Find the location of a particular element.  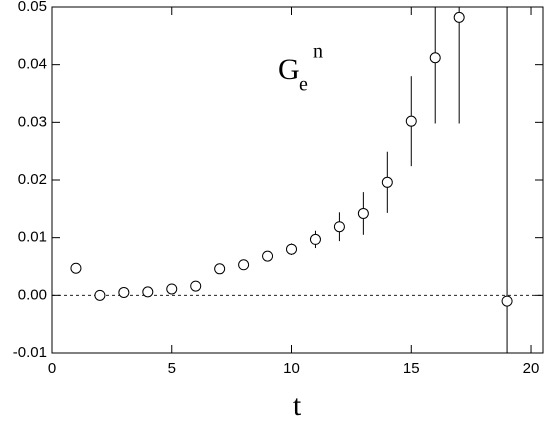

annotation: G is located at coordinates (289, 69).